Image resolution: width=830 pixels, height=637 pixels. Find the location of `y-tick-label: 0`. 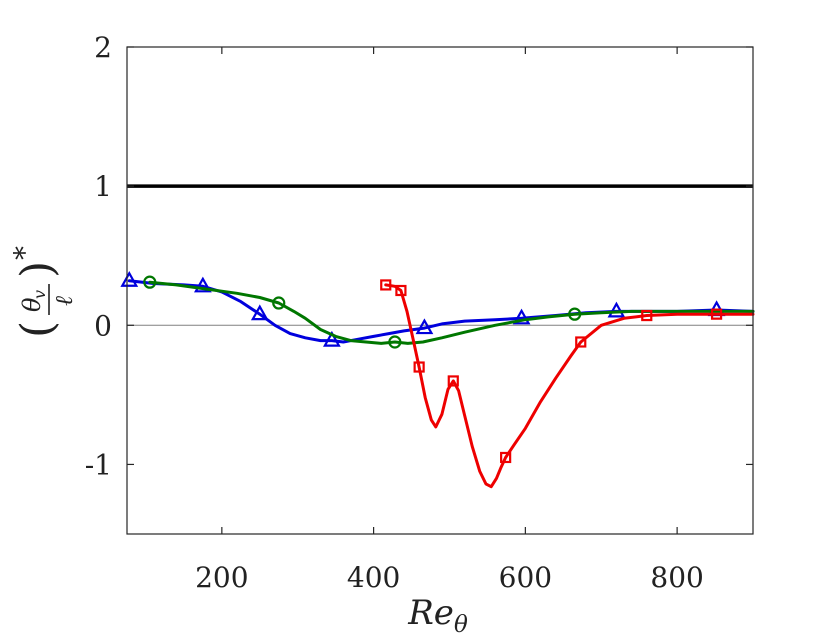

y-tick-label: 0 is located at coordinates (103, 325).